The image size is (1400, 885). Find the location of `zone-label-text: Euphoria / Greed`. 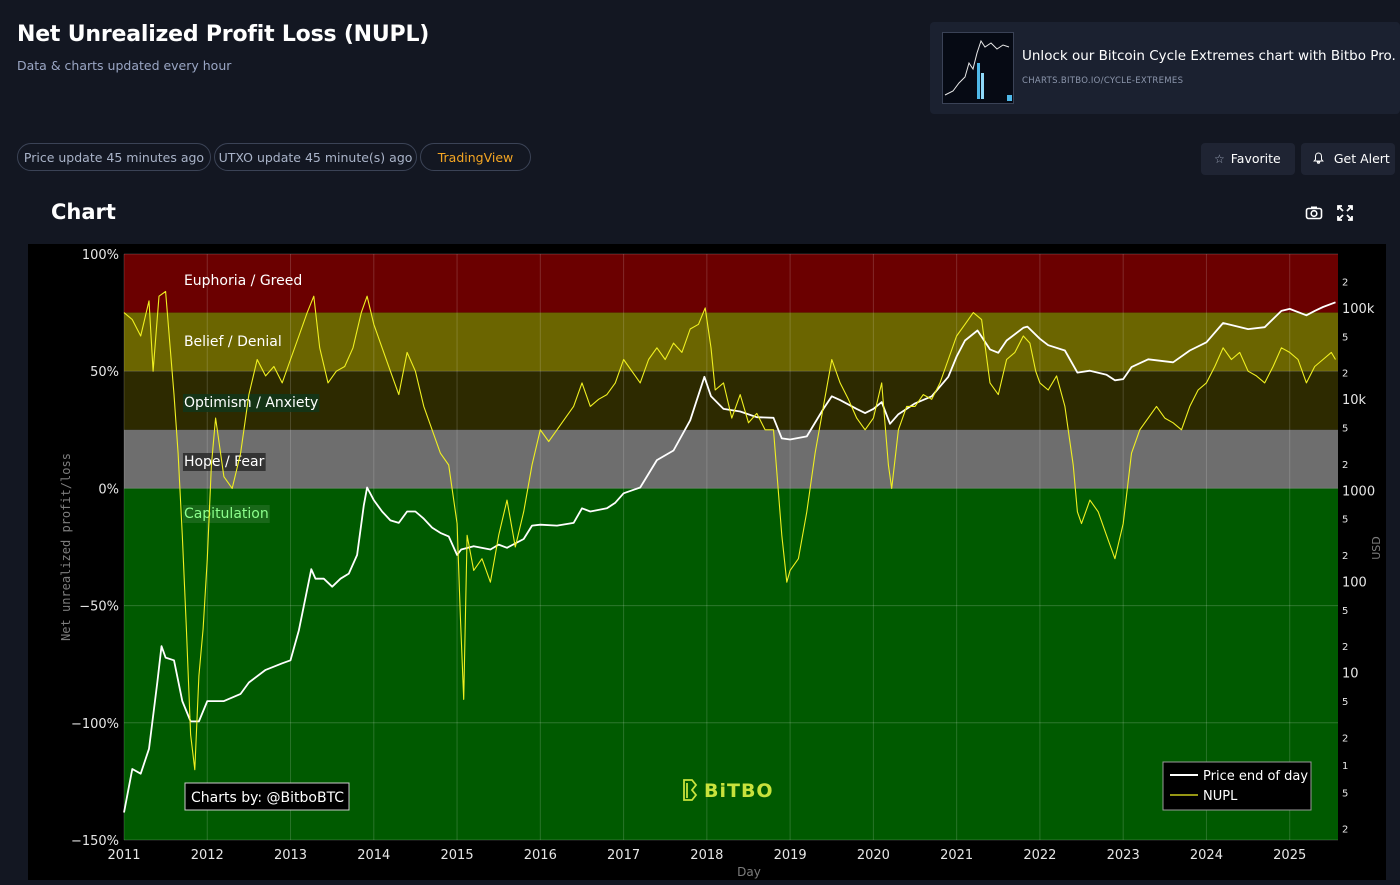

zone-label-text: Euphoria / Greed is located at coordinates (243, 281).